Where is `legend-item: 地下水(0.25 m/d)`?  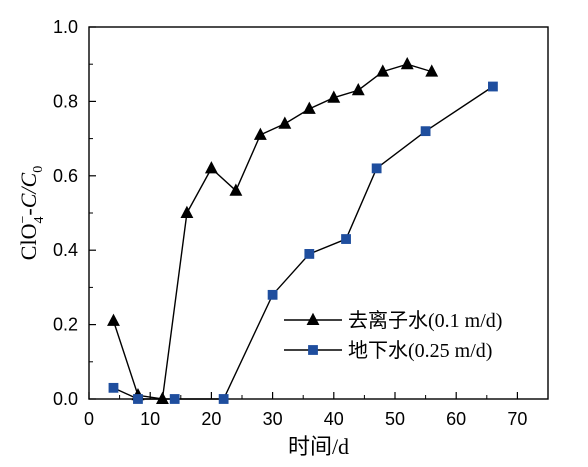
legend-item: 地下水(0.25 m/d) is located at coordinates (388, 350).